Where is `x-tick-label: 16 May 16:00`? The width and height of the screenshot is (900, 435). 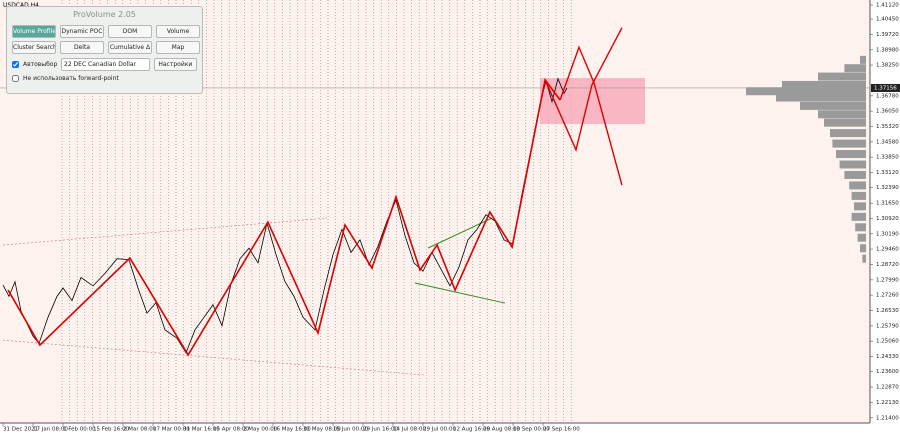
x-tick-label: 16 May 16:00 is located at coordinates (292, 430).